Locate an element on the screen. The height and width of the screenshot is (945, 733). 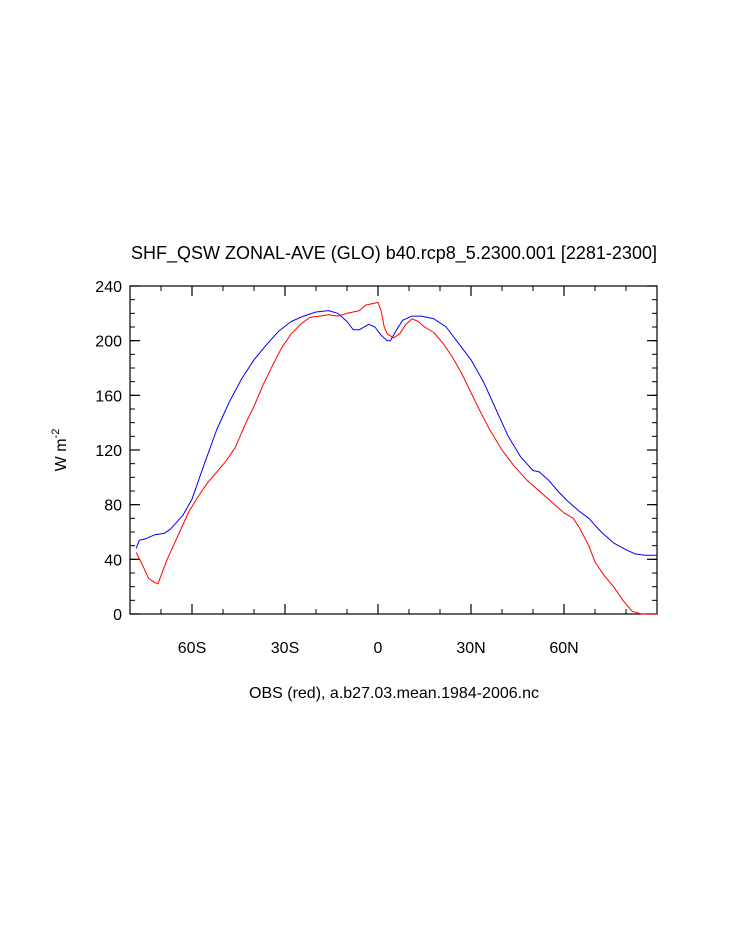
y-tick-label: 240 is located at coordinates (108, 287).